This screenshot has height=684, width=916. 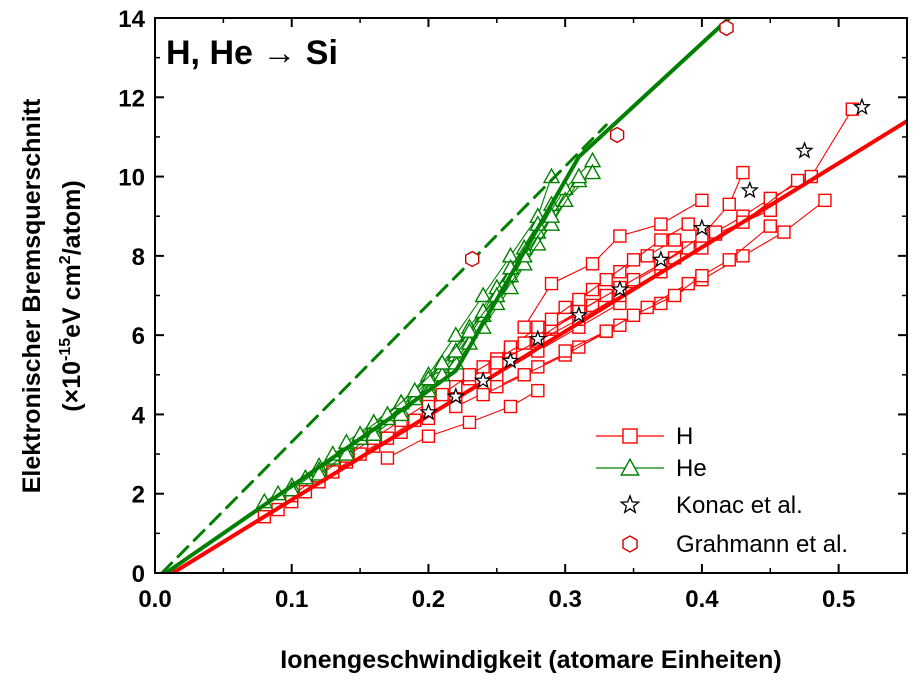 What do you see at coordinates (651, 468) in the screenshot?
I see `legend-entry-he: He` at bounding box center [651, 468].